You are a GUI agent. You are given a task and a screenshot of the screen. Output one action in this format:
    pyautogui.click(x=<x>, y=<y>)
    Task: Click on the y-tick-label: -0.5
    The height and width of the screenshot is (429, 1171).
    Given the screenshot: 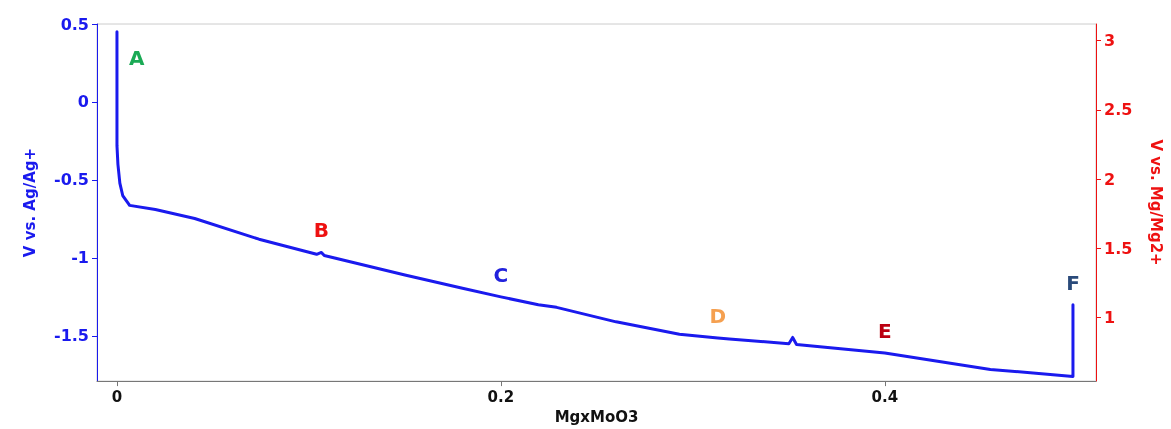 What is the action you would take?
    pyautogui.click(x=71, y=180)
    